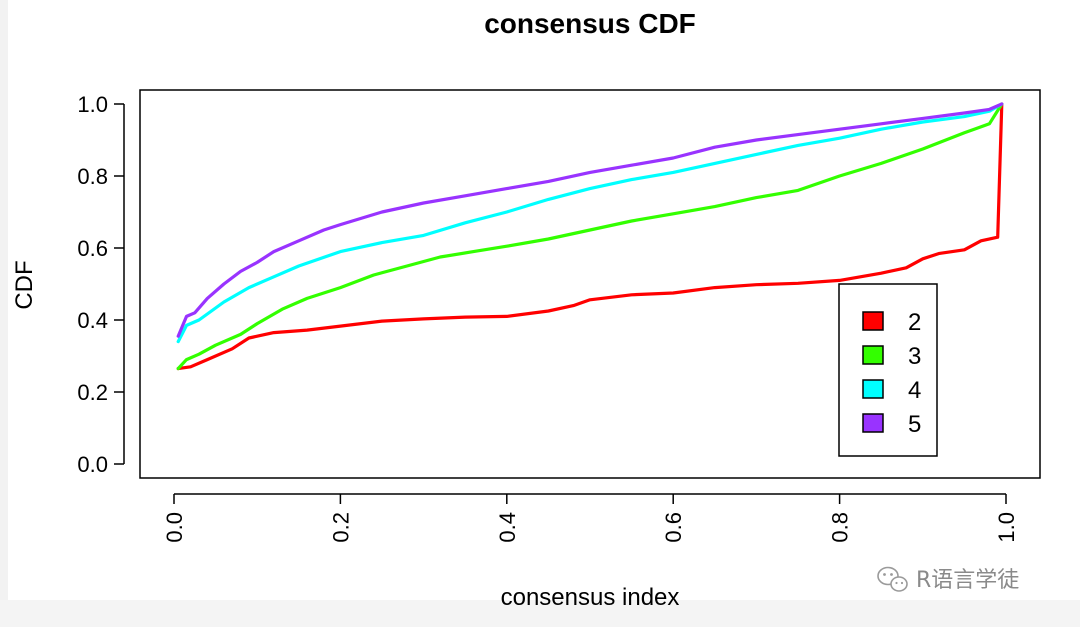 The height and width of the screenshot is (627, 1080). I want to click on legend-label-5: 5, so click(914, 424).